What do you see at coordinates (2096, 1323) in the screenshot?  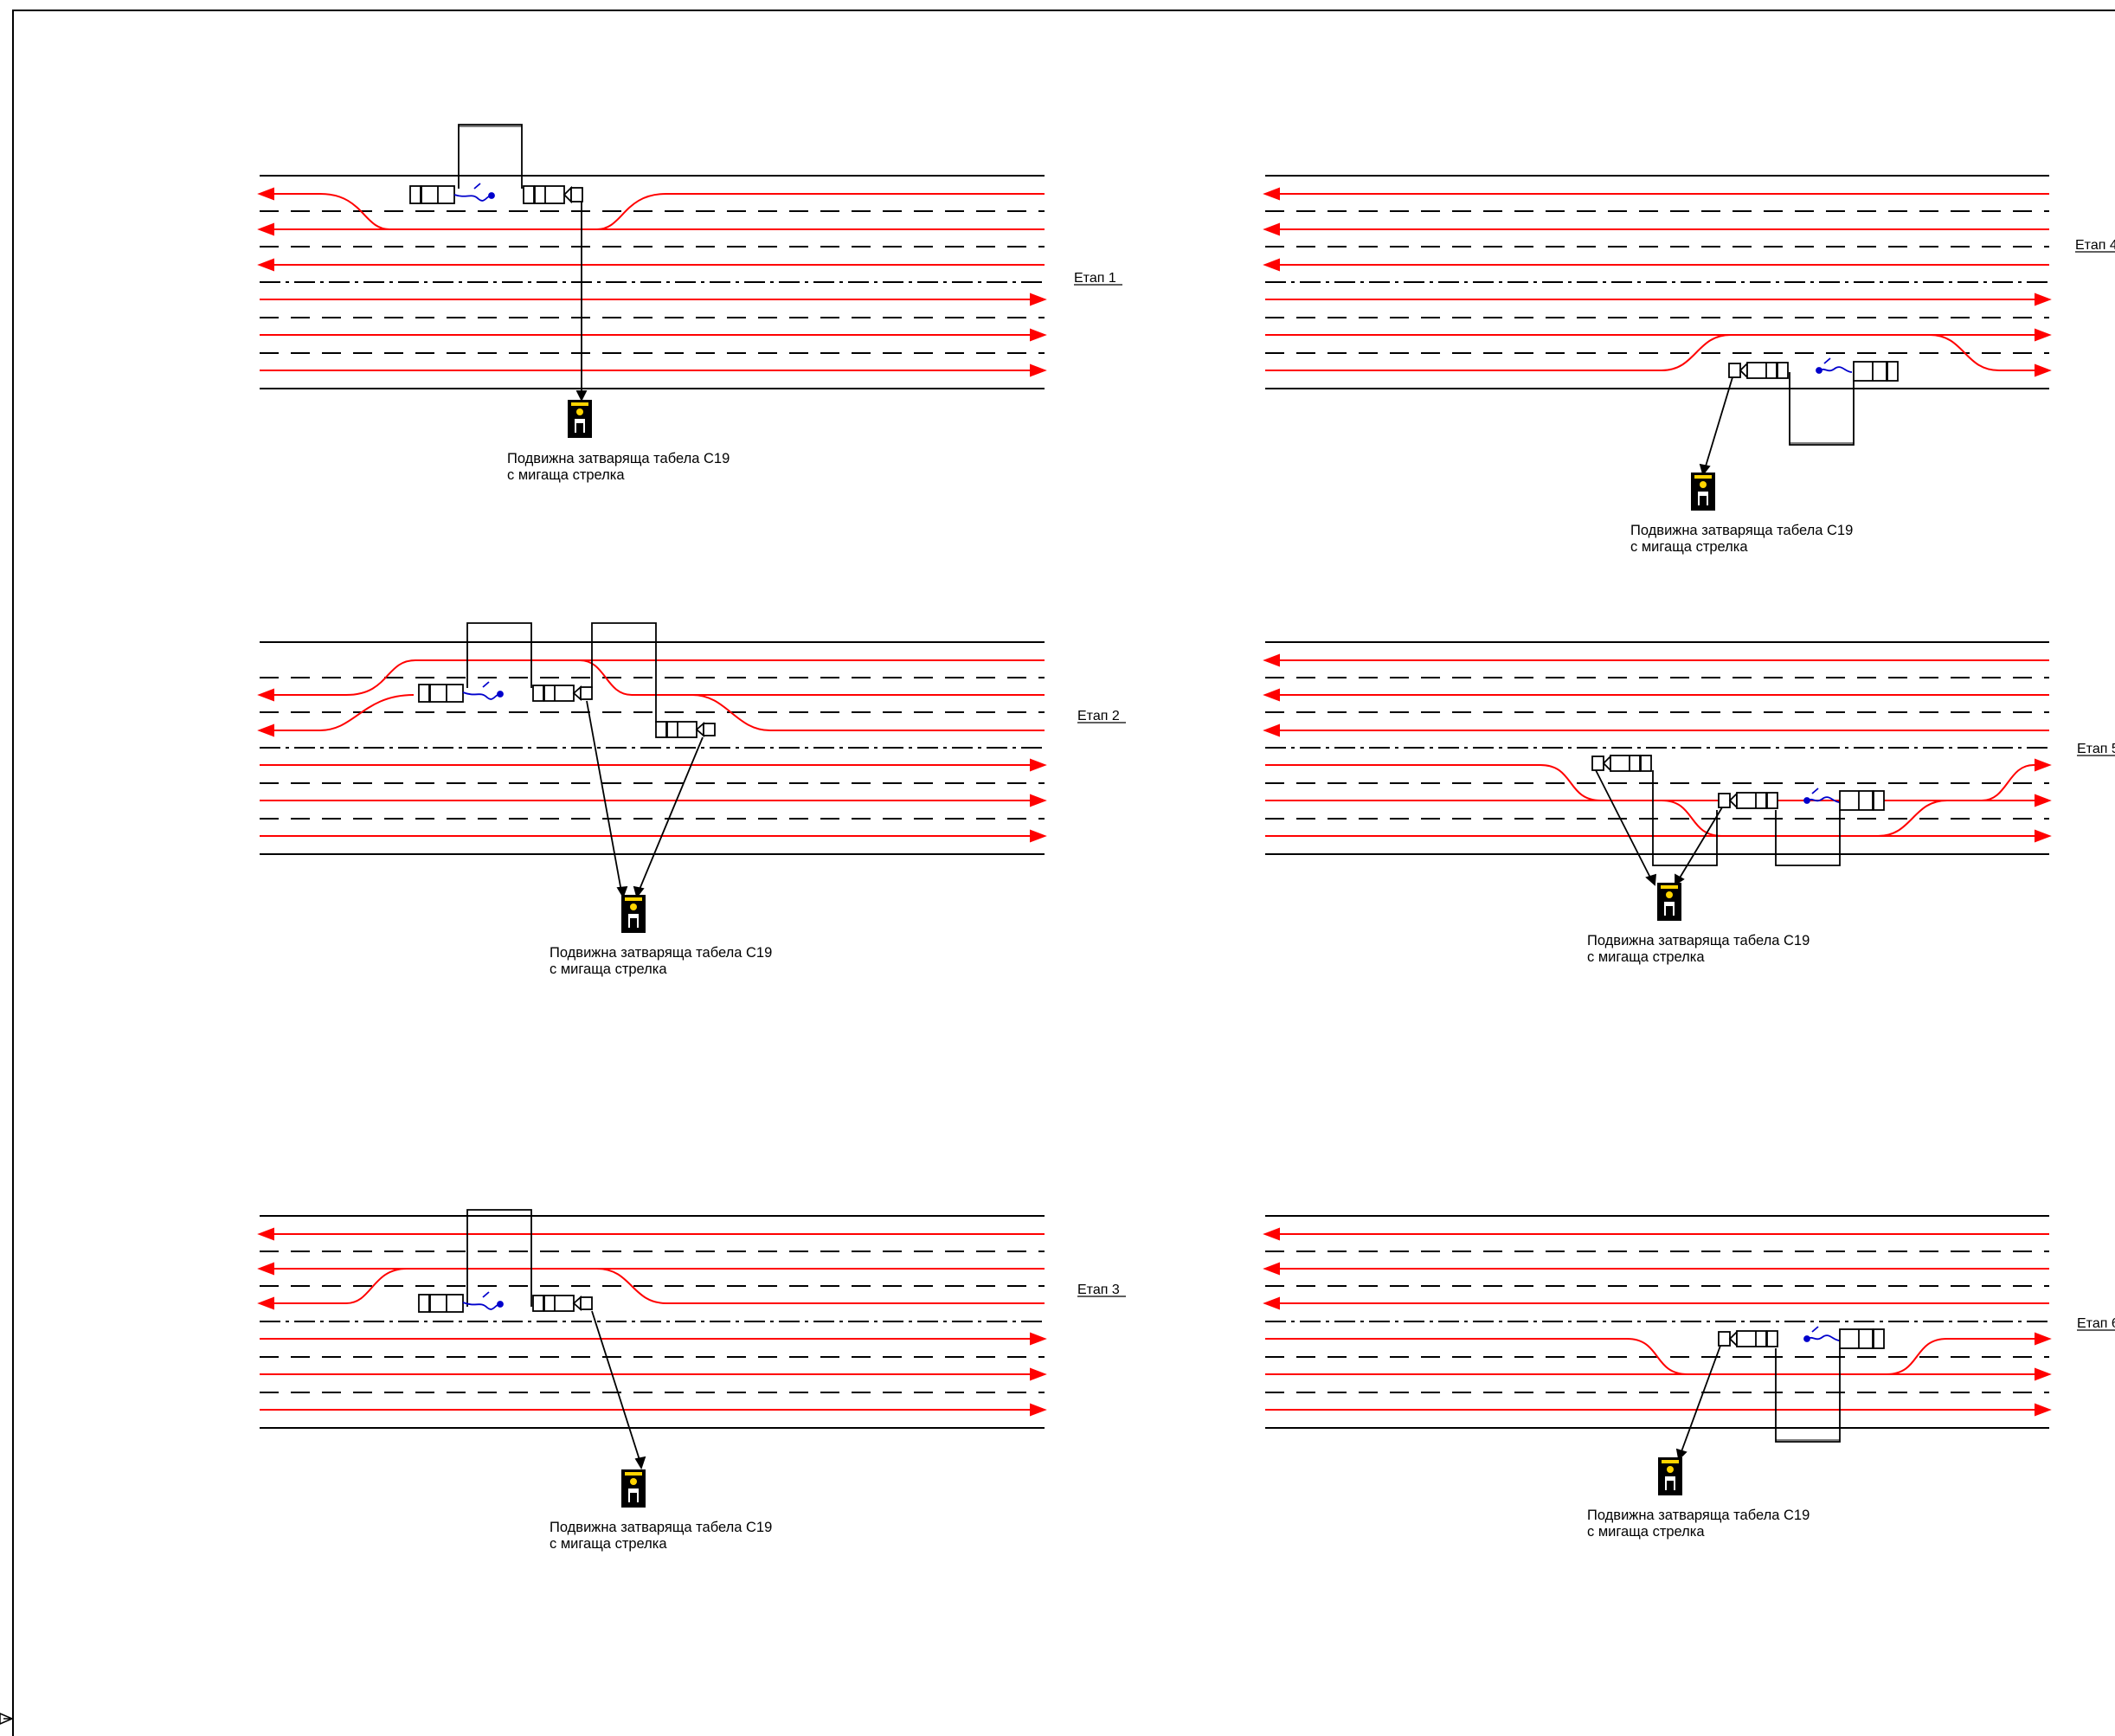 I see `stage-label: Етап 6` at bounding box center [2096, 1323].